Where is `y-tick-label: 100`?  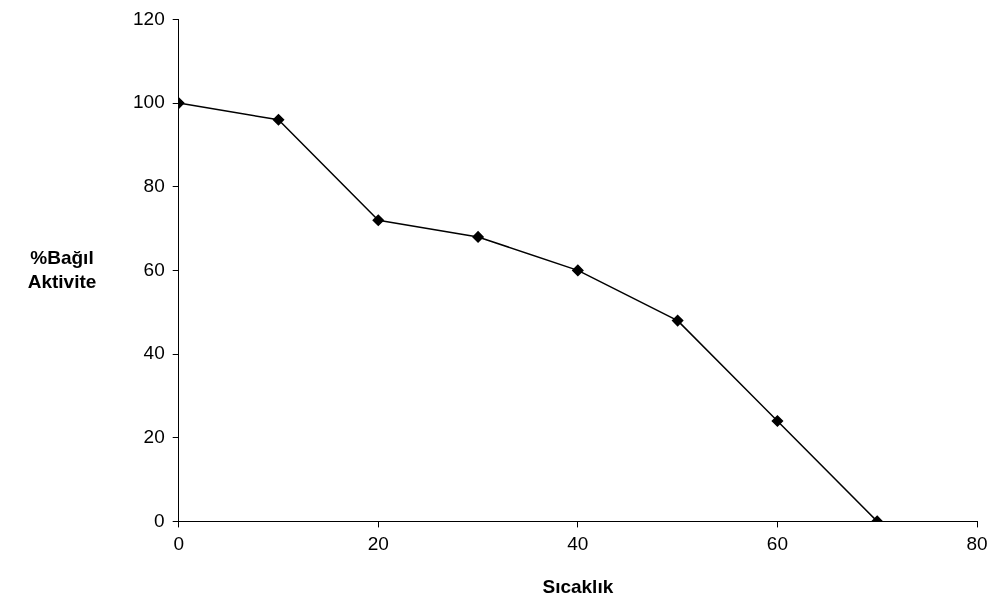 y-tick-label: 100 is located at coordinates (149, 102).